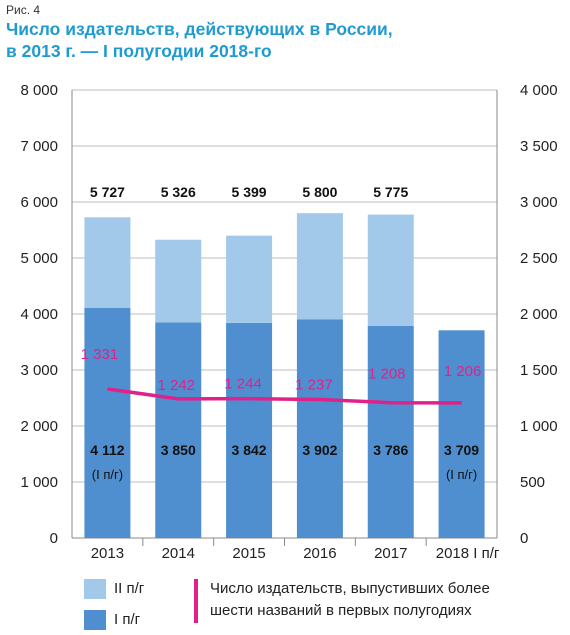 The image size is (570, 635). I want to click on left-axis-tick-label: 1 000, so click(39, 482).